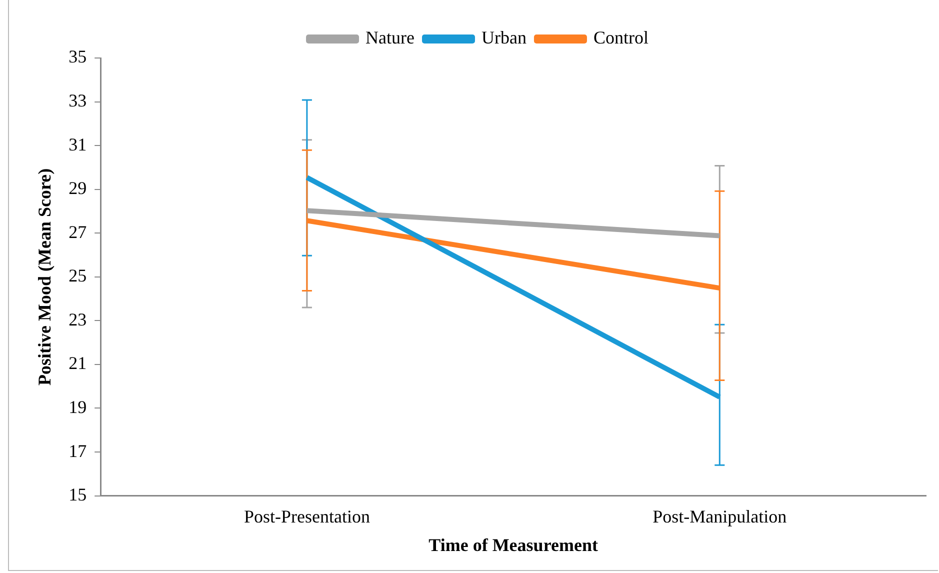  I want to click on legend-label: Control, so click(620, 38).